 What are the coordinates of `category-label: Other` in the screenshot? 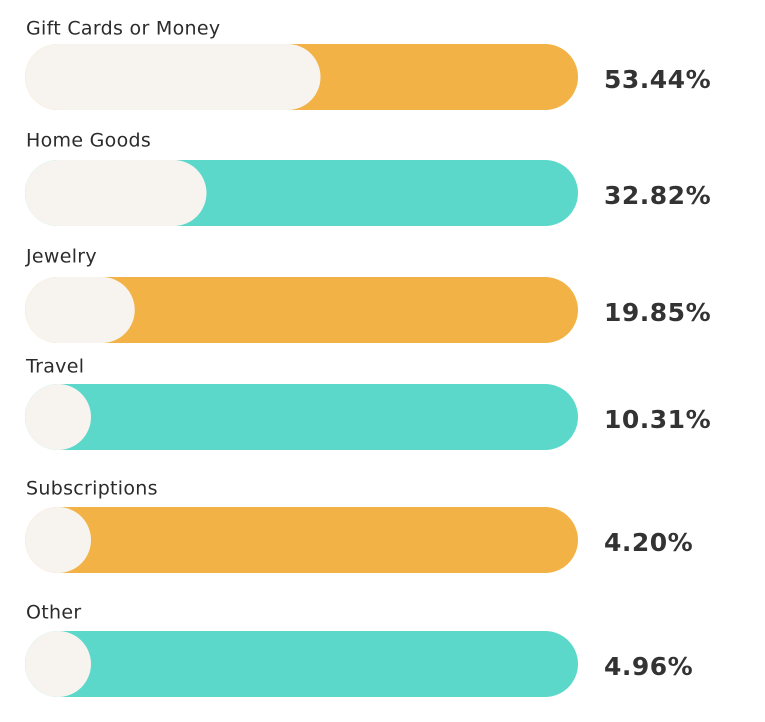 It's located at (53, 613).